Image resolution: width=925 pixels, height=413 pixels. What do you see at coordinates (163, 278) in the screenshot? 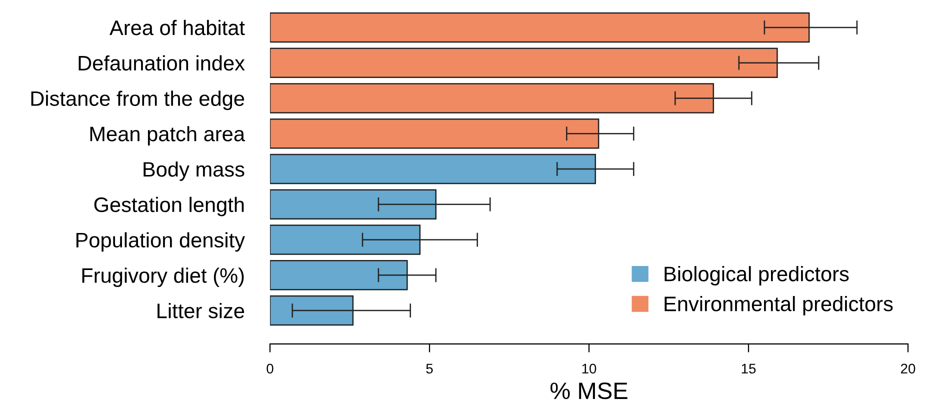
I see `y-tick-label: Frugivory diet (%)` at bounding box center [163, 278].